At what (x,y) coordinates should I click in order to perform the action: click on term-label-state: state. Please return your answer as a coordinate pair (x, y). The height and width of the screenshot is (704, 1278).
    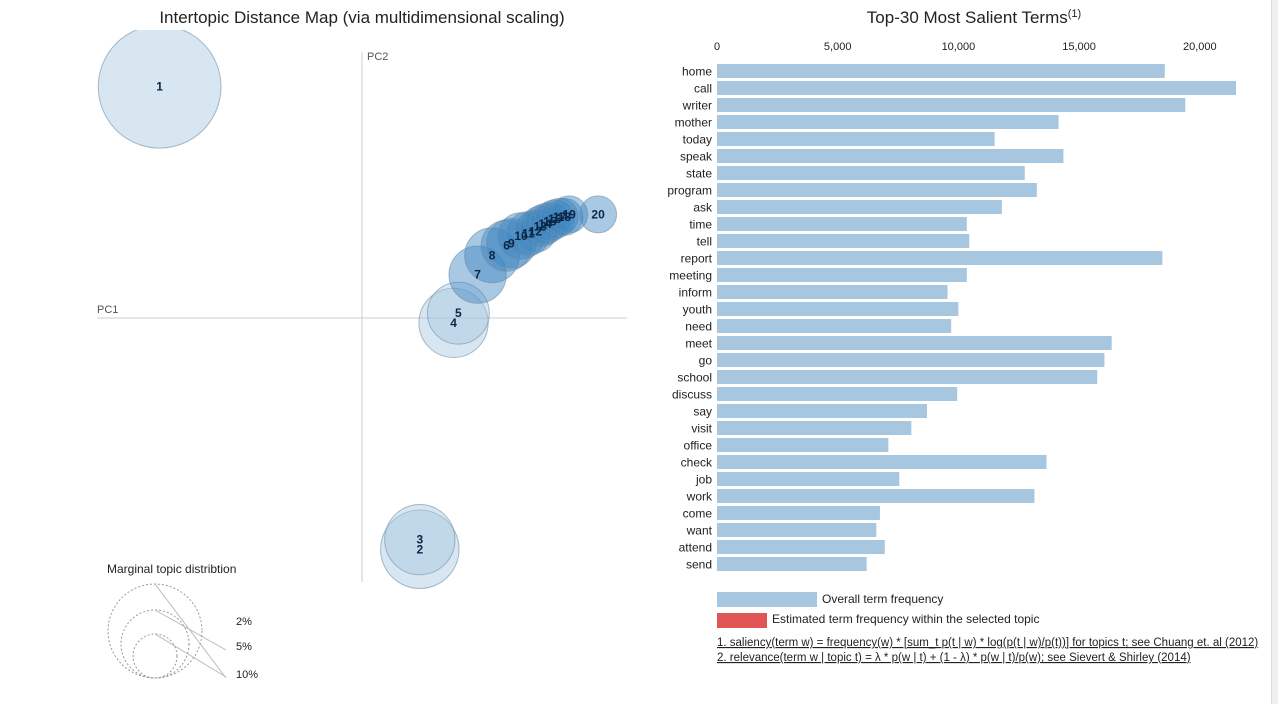
    Looking at the image, I should click on (699, 174).